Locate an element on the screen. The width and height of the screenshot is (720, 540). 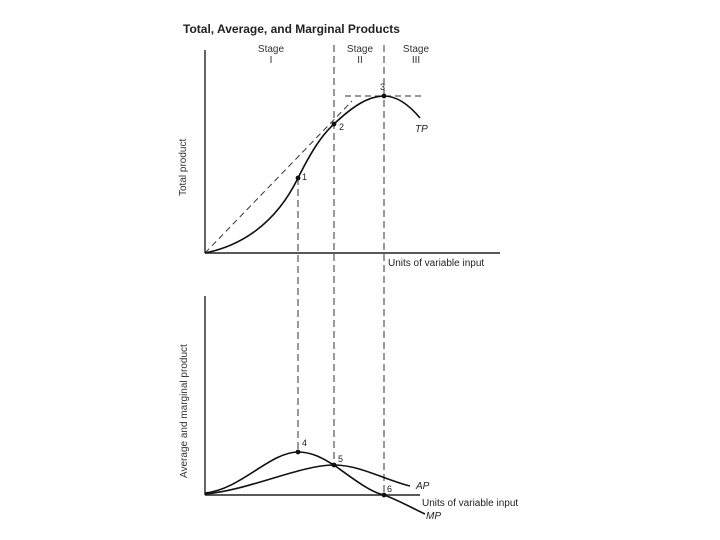
bottom-axes is located at coordinates (312, 396).